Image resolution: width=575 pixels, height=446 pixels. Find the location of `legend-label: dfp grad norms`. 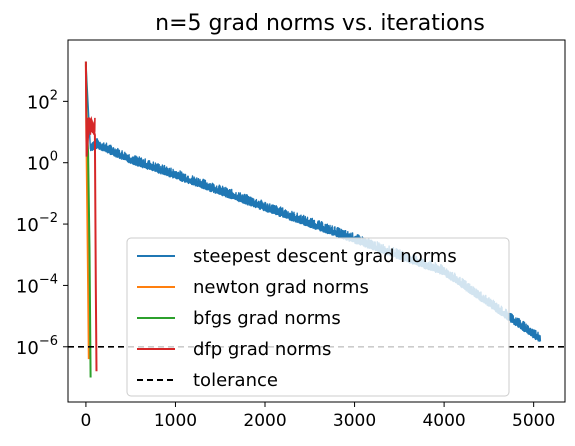

legend-label: dfp grad norms is located at coordinates (262, 349).